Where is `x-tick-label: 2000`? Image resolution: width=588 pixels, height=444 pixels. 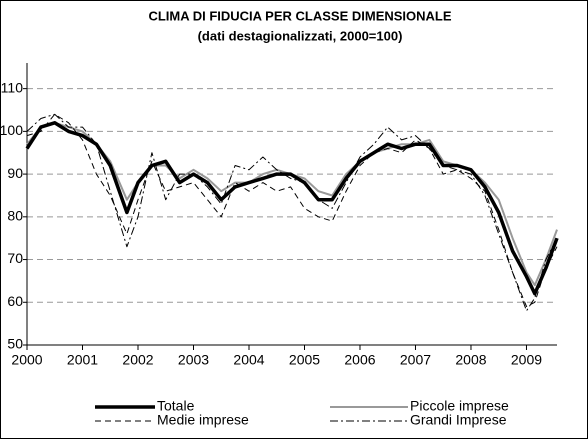 x-tick-label: 2000 is located at coordinates (26, 360).